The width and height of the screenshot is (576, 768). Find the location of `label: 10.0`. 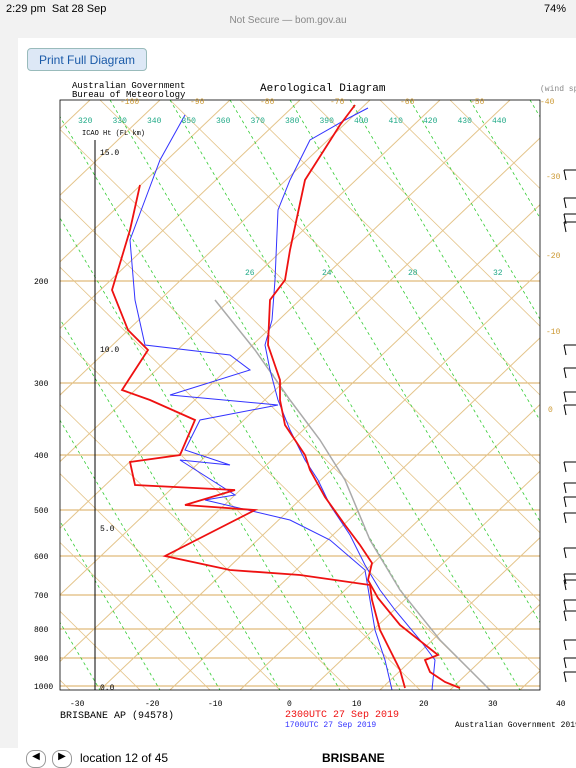

label: 10.0 is located at coordinates (109, 350).